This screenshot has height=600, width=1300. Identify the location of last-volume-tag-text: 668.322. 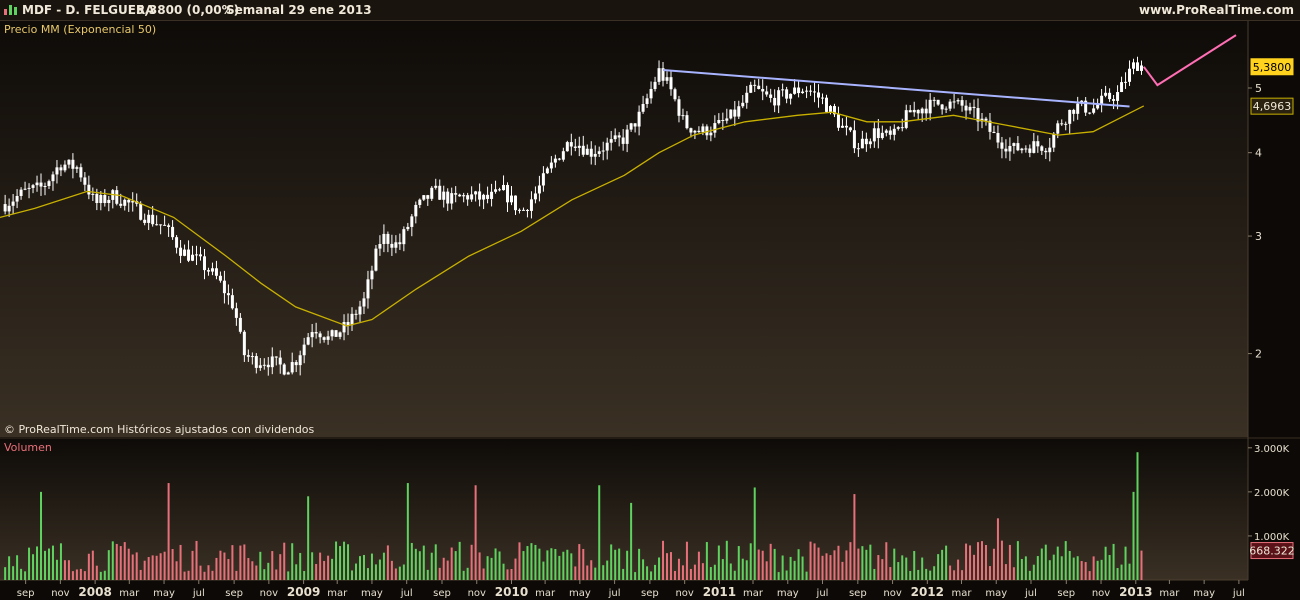
(1272, 551).